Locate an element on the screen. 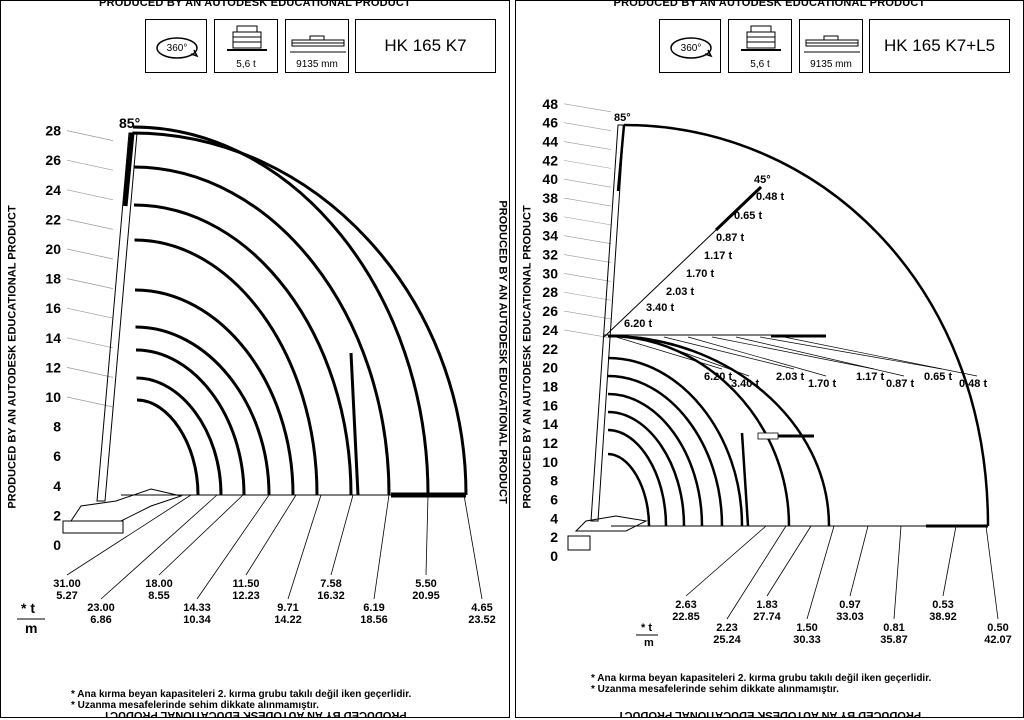 Image resolution: width=1024 pixels, height=720 pixels. y-tick-label: 24 is located at coordinates (550, 330).